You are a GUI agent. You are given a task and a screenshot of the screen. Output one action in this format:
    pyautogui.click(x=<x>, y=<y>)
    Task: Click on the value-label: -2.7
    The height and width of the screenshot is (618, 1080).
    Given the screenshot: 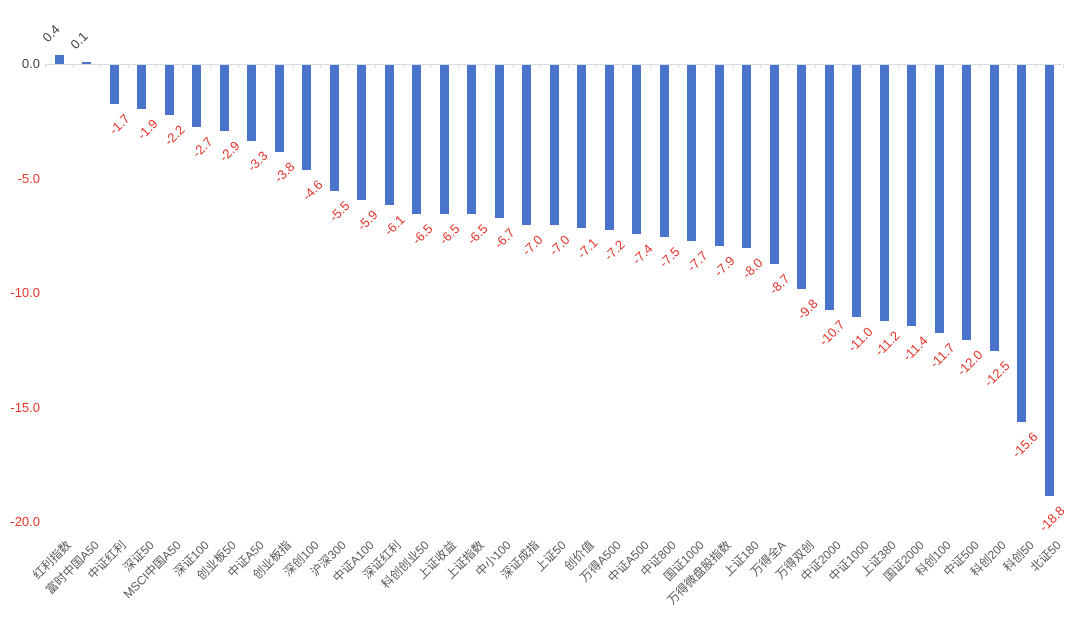 What is the action you would take?
    pyautogui.click(x=202, y=147)
    